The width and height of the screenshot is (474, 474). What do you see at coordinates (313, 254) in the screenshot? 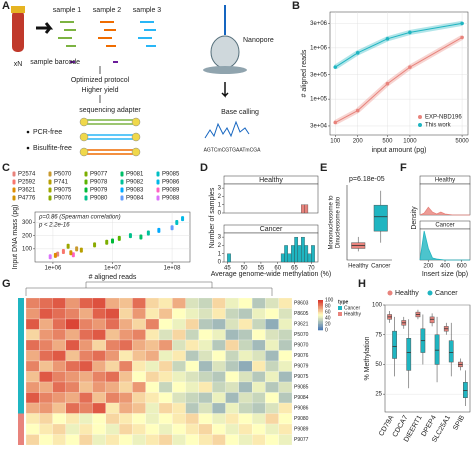
I see `bar` at bounding box center [313, 254].